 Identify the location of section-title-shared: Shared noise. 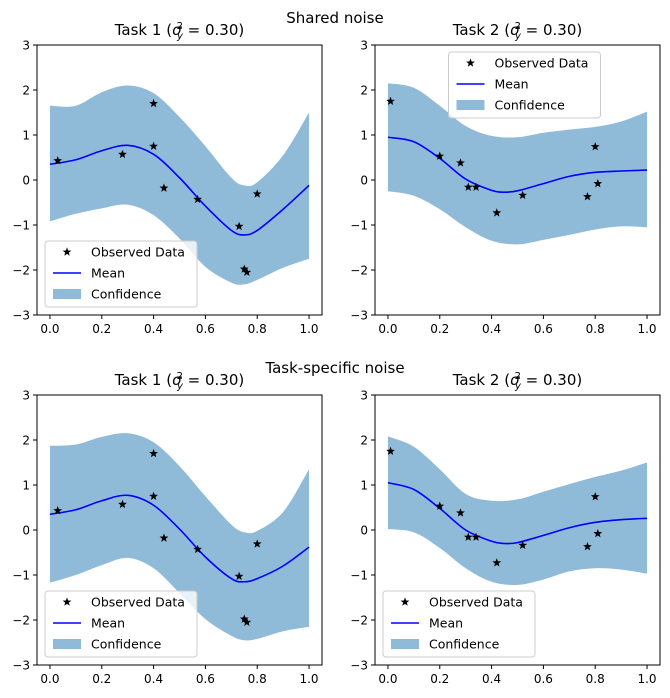
(335, 18).